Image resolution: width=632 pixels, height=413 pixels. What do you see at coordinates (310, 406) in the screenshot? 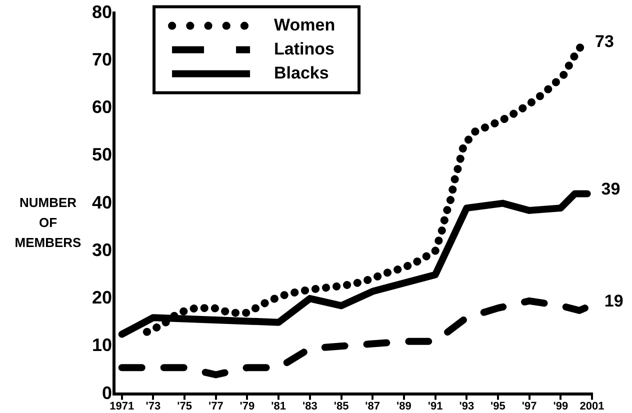
I see `x-tick-label: '83` at bounding box center [310, 406].